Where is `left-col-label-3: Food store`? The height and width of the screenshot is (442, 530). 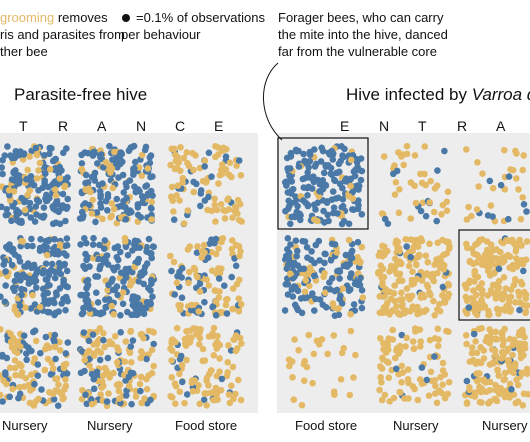 left-col-label-3: Food store is located at coordinates (206, 425).